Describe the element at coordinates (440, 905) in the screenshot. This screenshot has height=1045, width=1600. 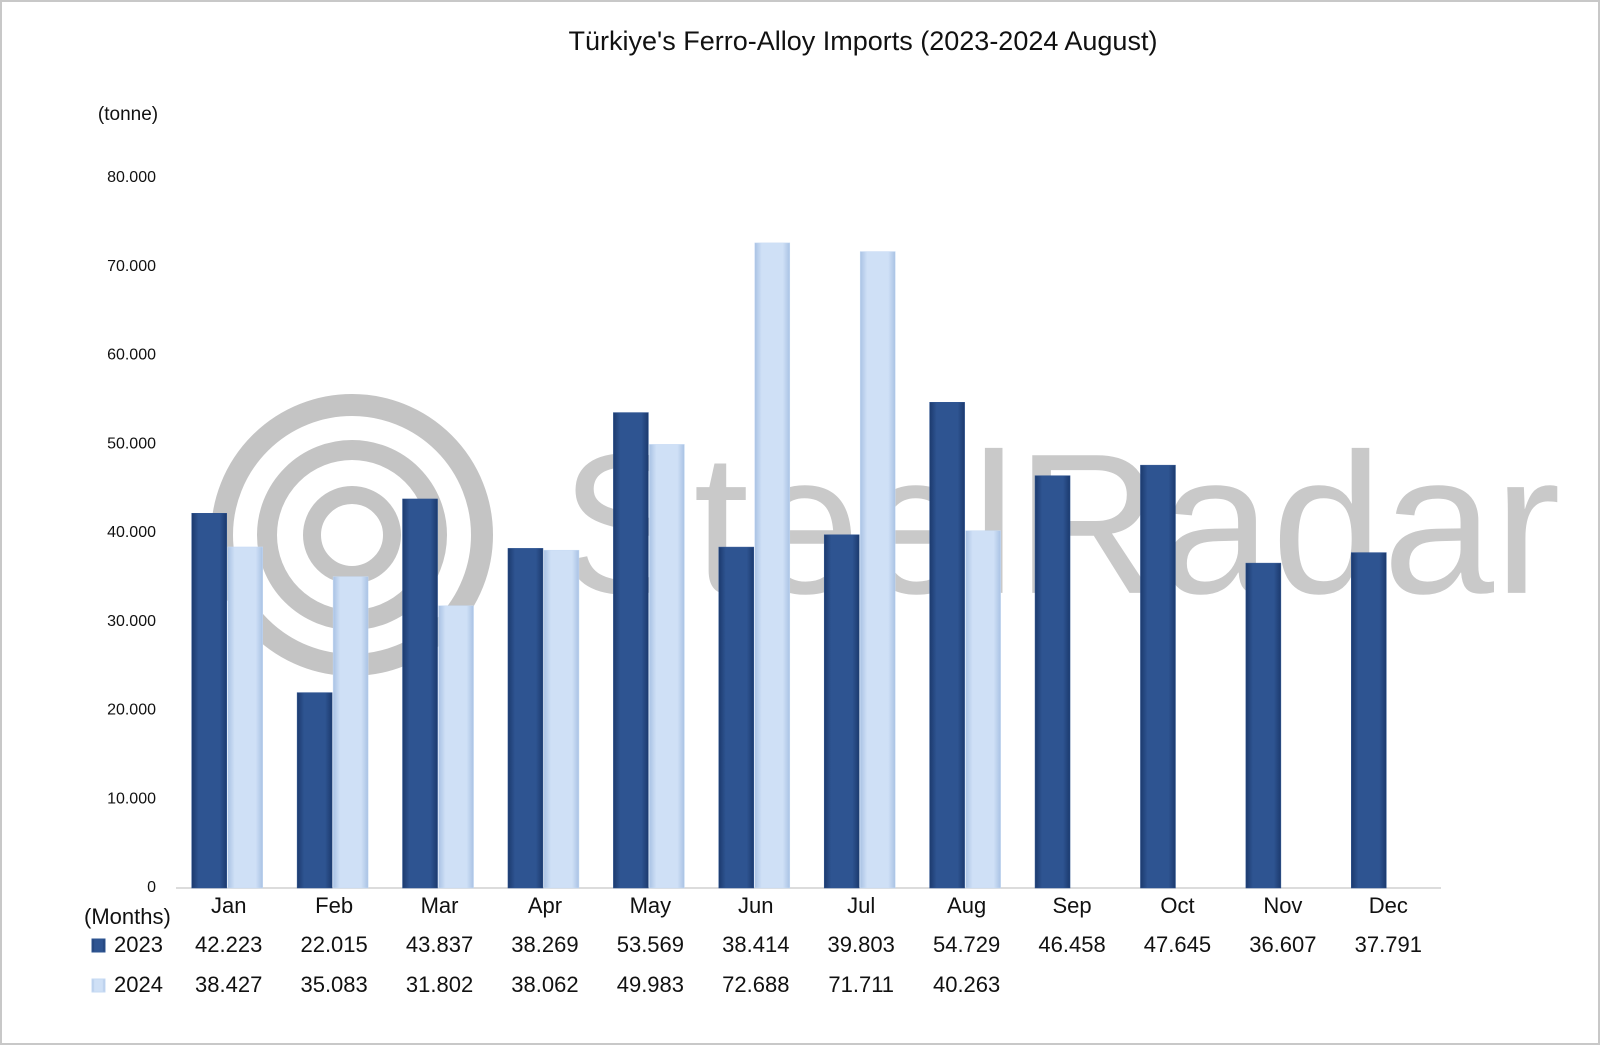
I see `x-tick-label: Mar` at that location.